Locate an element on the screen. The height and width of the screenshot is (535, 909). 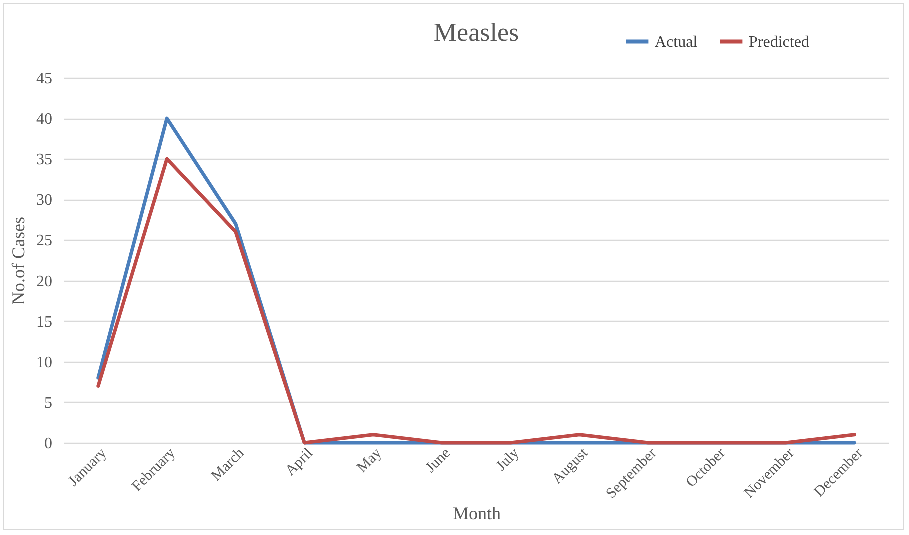
y-tick-label: 25 is located at coordinates (44, 241).